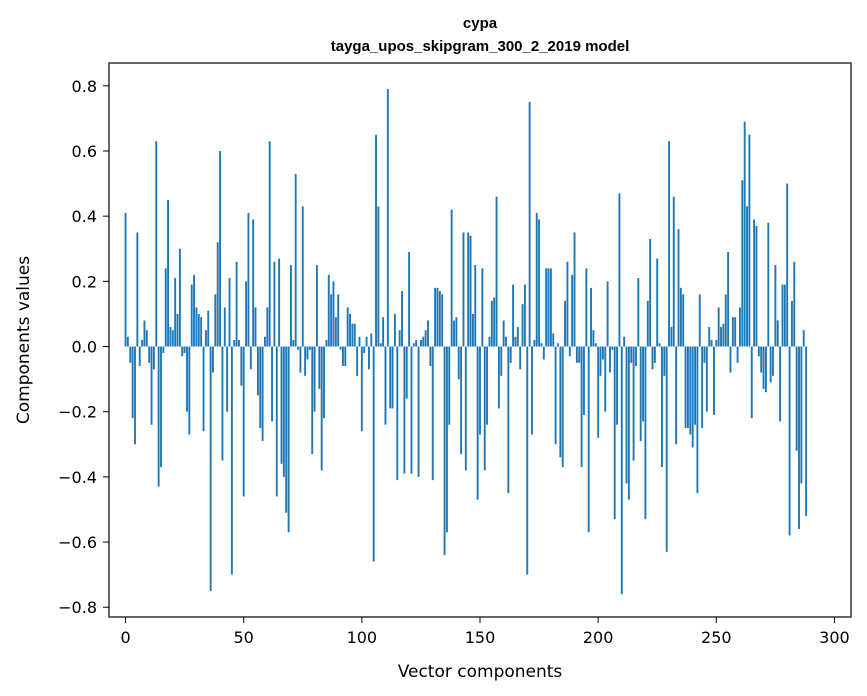 Image resolution: width=867 pixels, height=696 pixels. I want to click on y-tick-label: 0.4, so click(84, 216).